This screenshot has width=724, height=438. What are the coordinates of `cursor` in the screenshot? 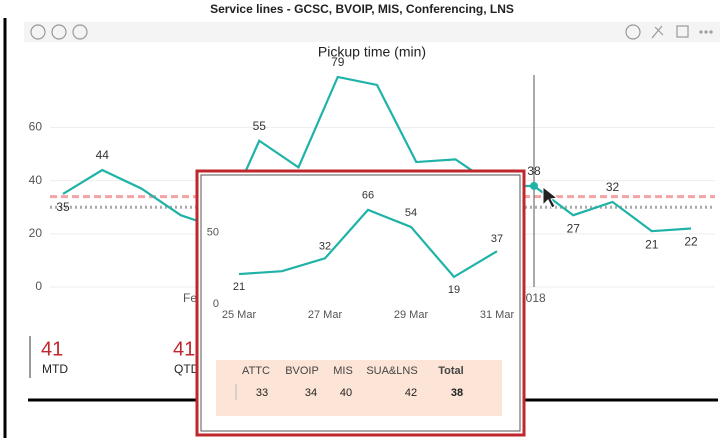 It's located at (550, 197).